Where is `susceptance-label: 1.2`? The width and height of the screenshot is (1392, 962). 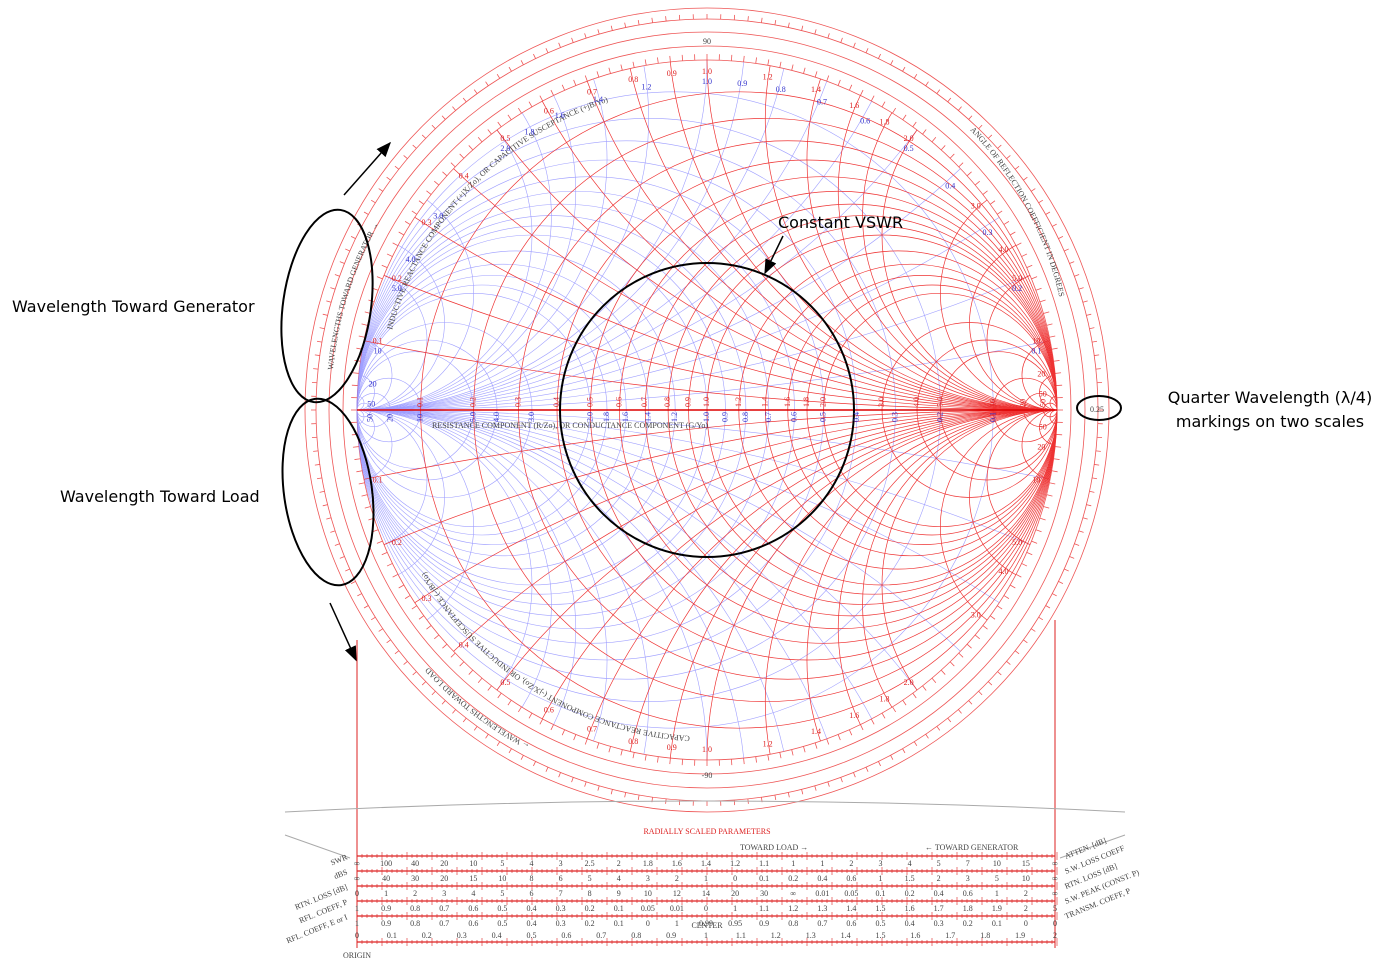 susceptance-label: 1.2 is located at coordinates (646, 87).